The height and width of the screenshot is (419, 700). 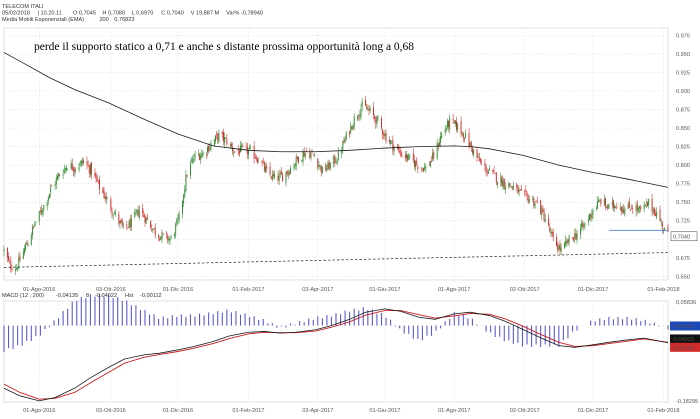 What do you see at coordinates (384, 411) in the screenshot?
I see `macd-x-tick-label-5: 01-Giu-2017` at bounding box center [384, 411].